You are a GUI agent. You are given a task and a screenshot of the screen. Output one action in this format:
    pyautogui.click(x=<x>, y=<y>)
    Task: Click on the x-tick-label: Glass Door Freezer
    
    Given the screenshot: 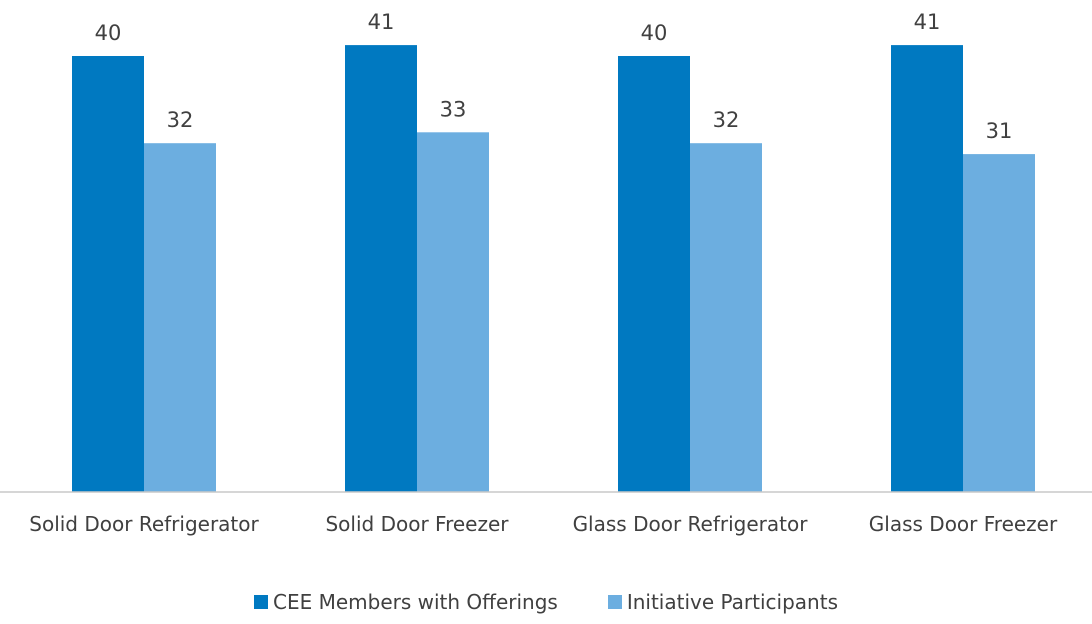 What is the action you would take?
    pyautogui.click(x=963, y=524)
    